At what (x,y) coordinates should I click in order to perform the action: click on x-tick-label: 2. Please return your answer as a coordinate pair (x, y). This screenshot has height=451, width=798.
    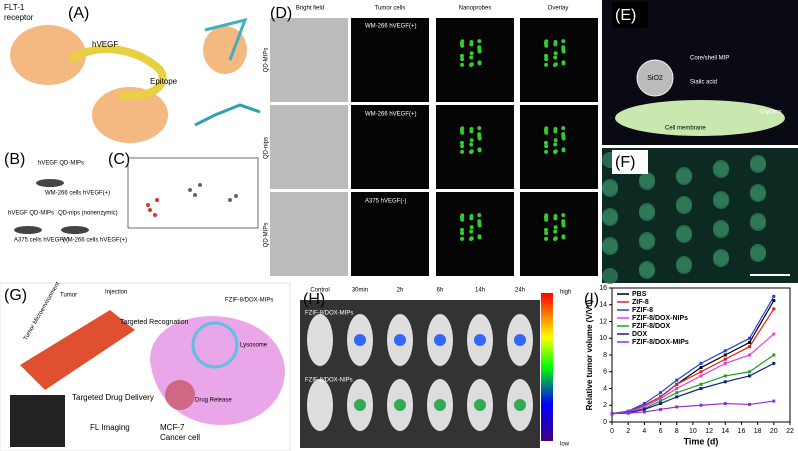
    Looking at the image, I should click on (628, 431).